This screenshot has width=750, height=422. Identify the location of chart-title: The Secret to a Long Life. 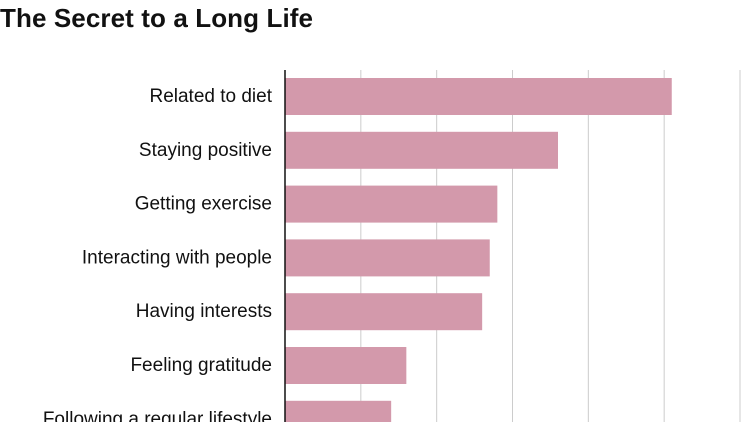
(157, 18).